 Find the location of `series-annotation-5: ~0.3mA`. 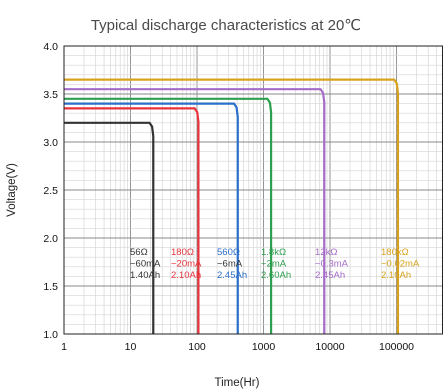

series-annotation-5: ~0.3mA is located at coordinates (332, 264).